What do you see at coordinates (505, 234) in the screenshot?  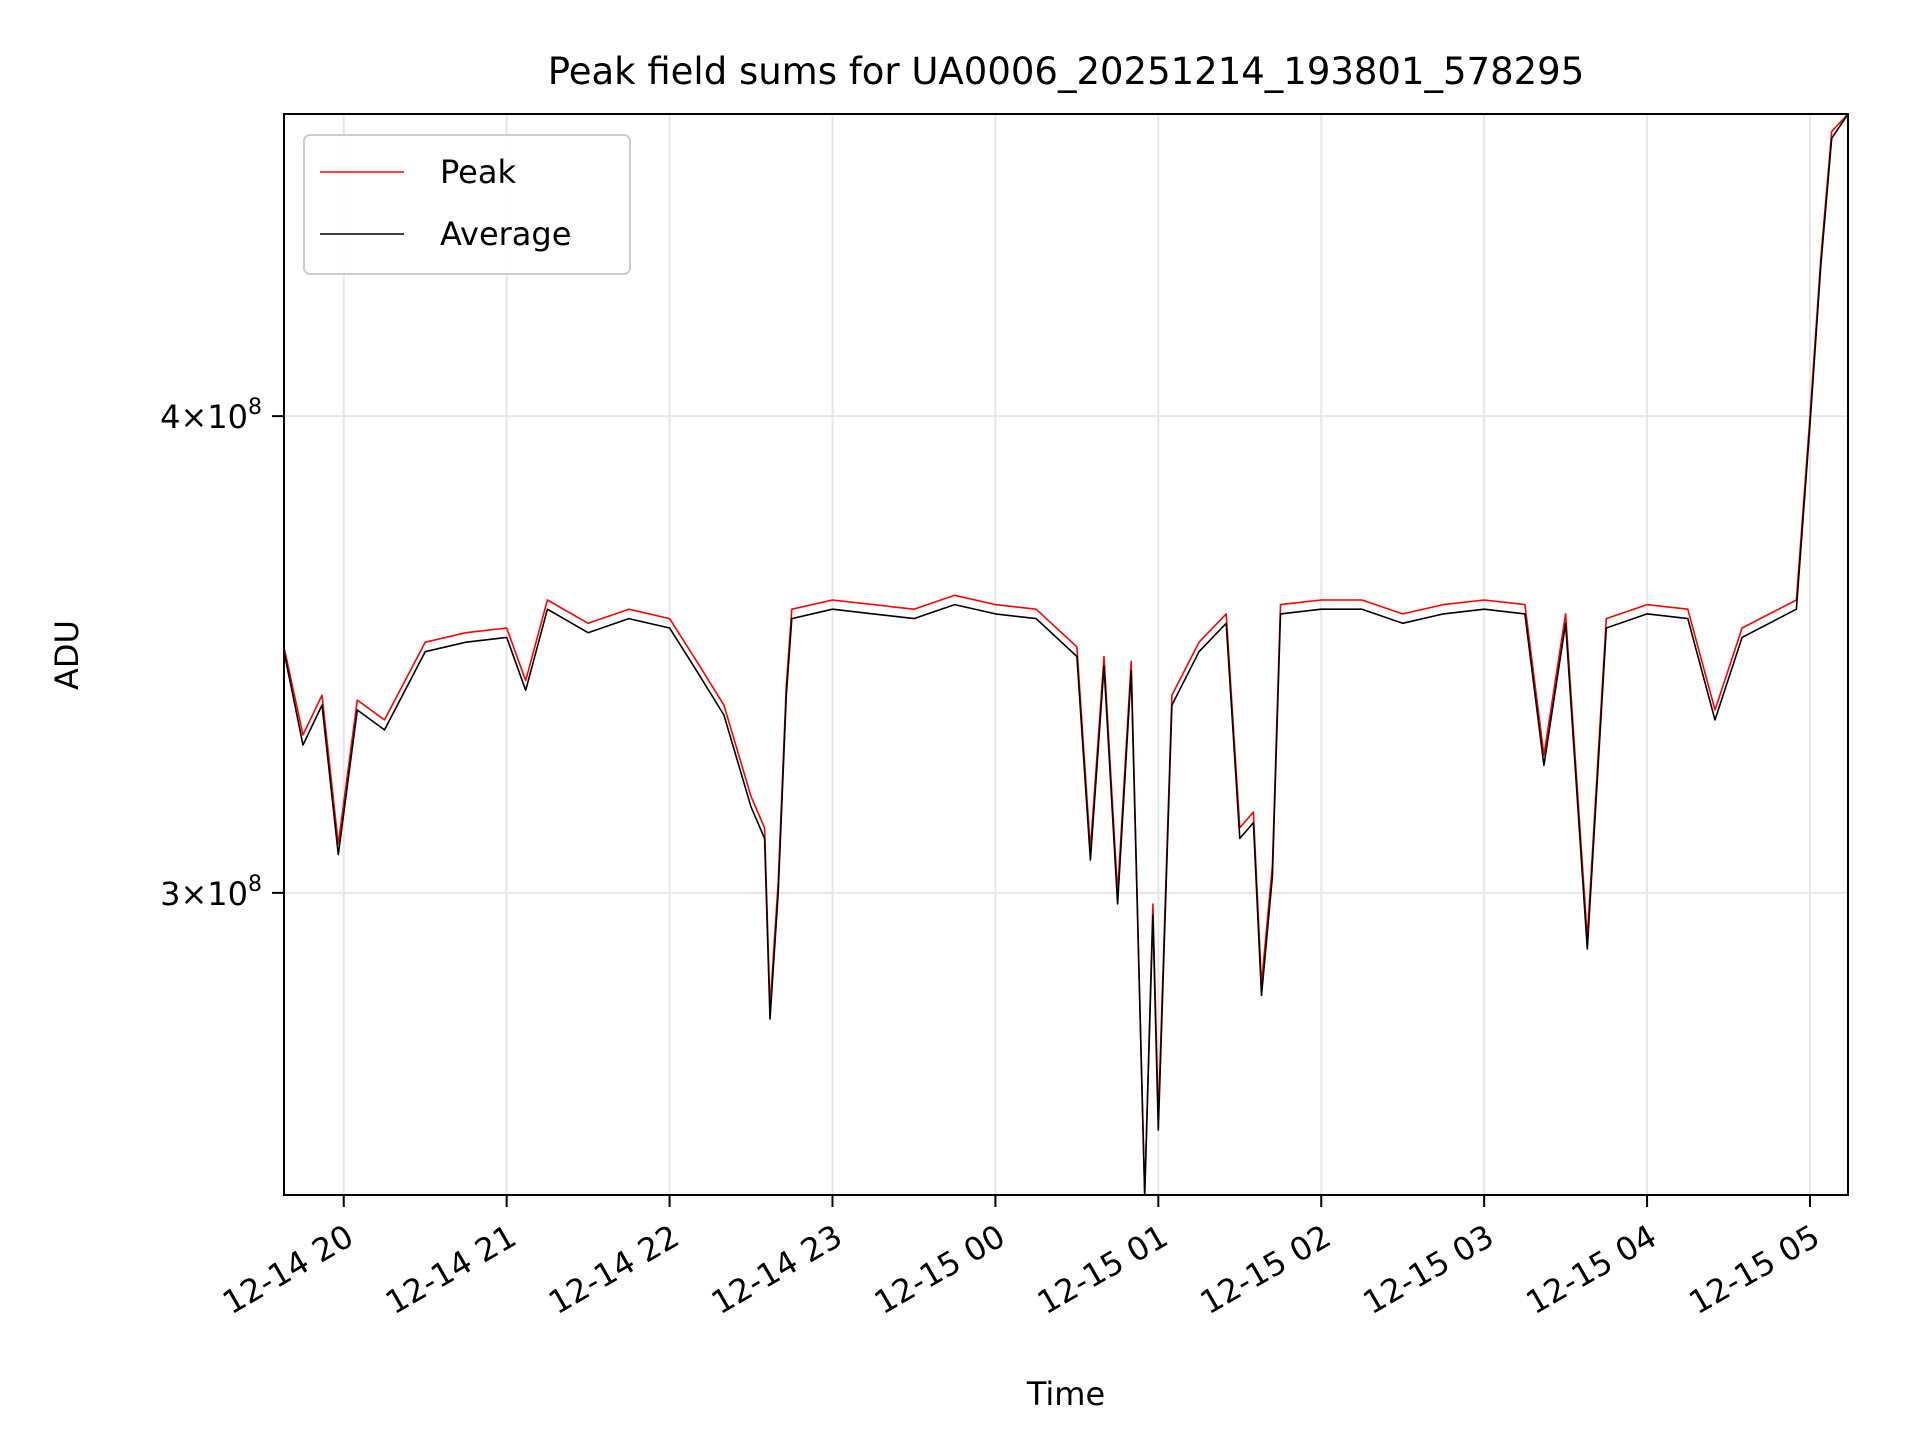 I see `legend-label-average: Average` at bounding box center [505, 234].